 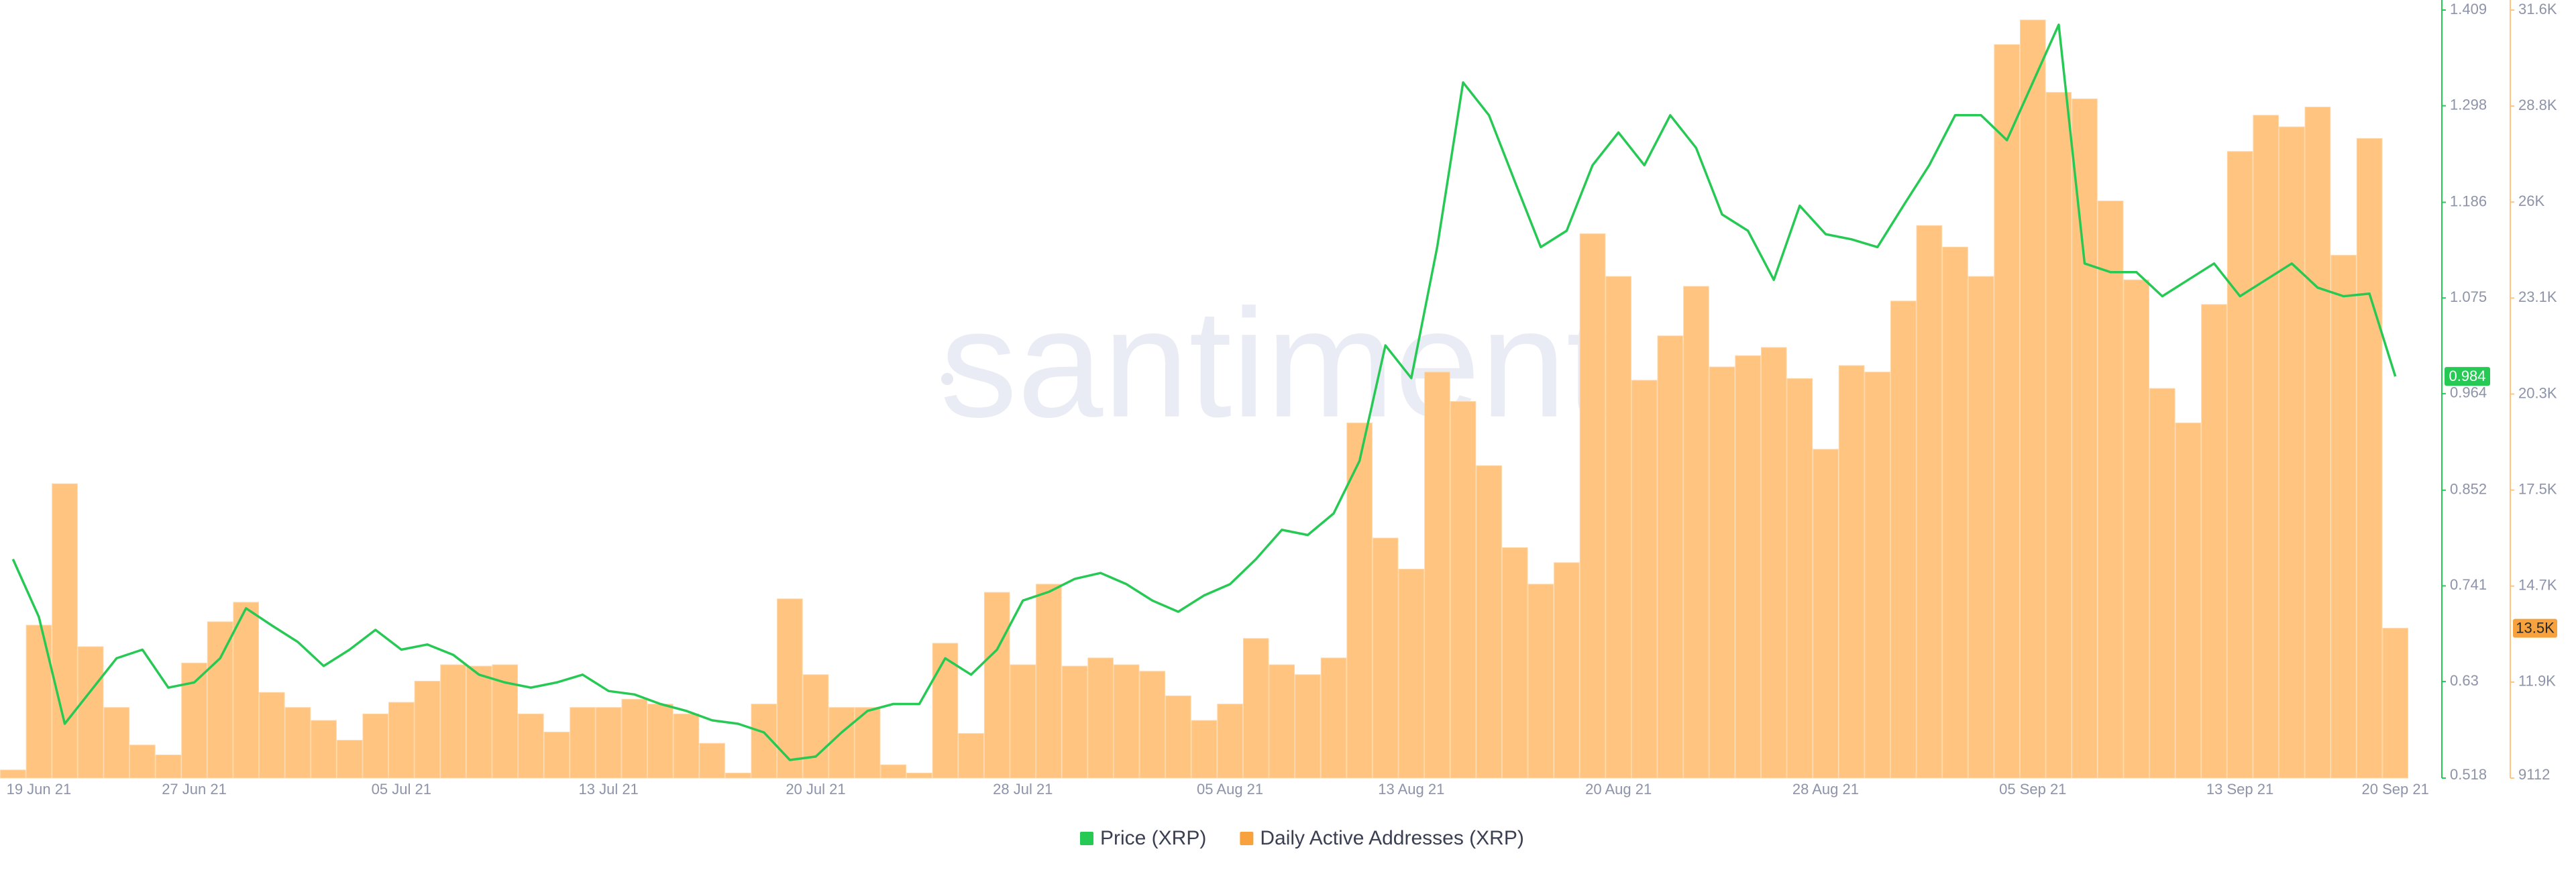 I want to click on addresses-badge, so click(x=2535, y=628).